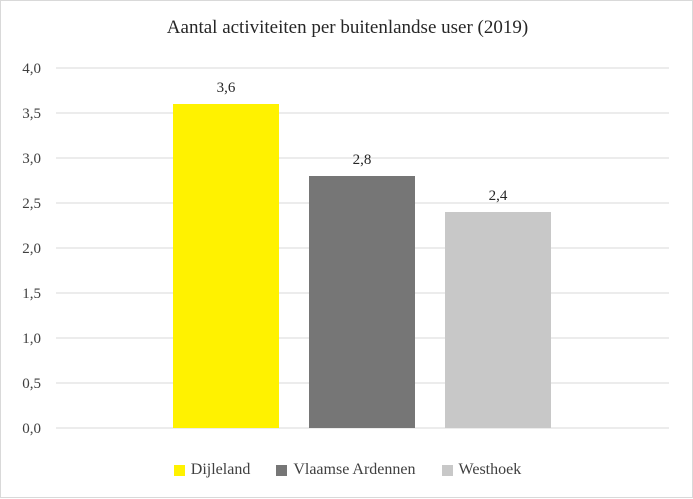  I want to click on y-tick-label: 2,0, so click(31, 249).